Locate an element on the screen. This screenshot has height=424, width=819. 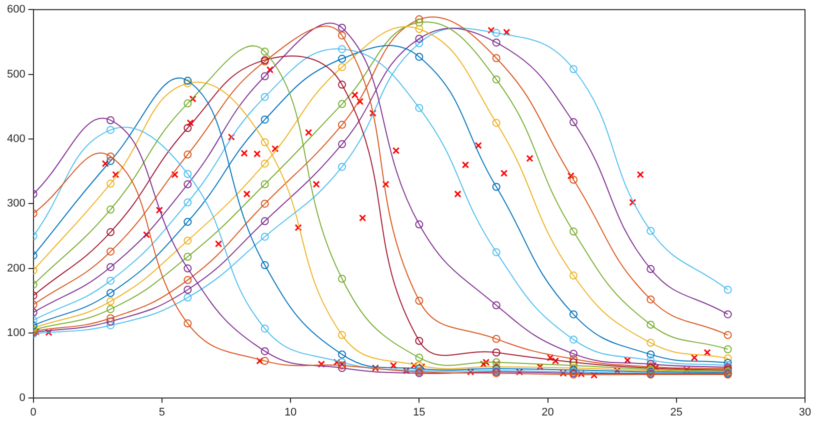
x-tick-label: 30 is located at coordinates (805, 412).